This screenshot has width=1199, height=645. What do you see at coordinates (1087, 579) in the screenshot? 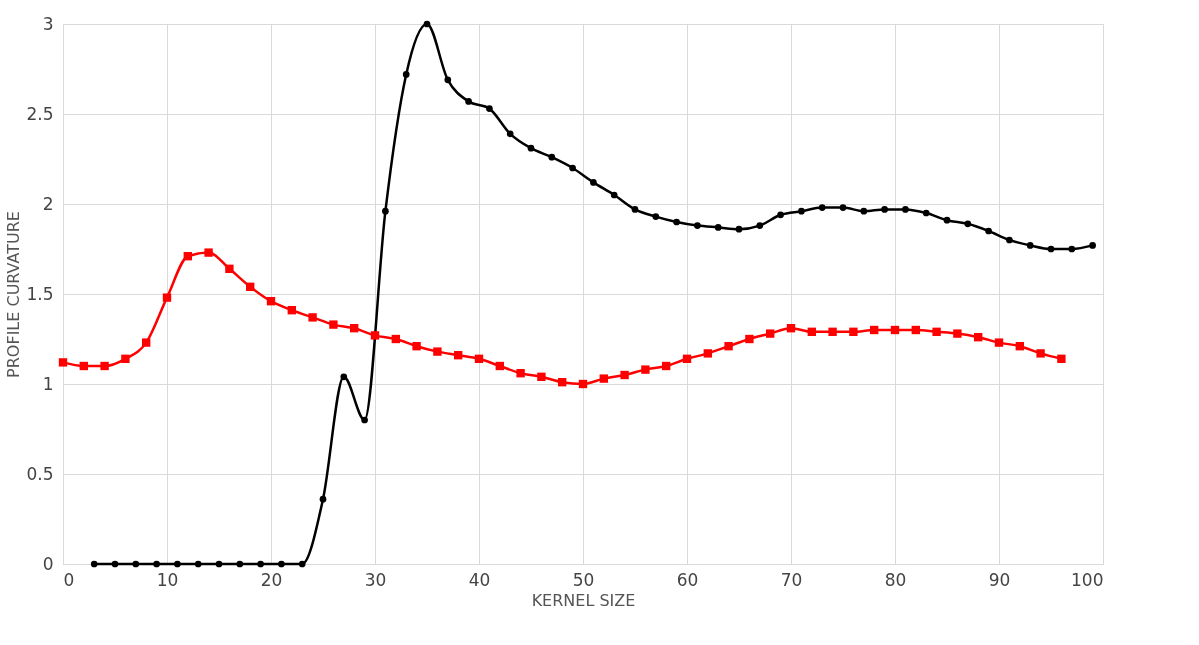
I see `x-tick-label: 100` at bounding box center [1087, 579].